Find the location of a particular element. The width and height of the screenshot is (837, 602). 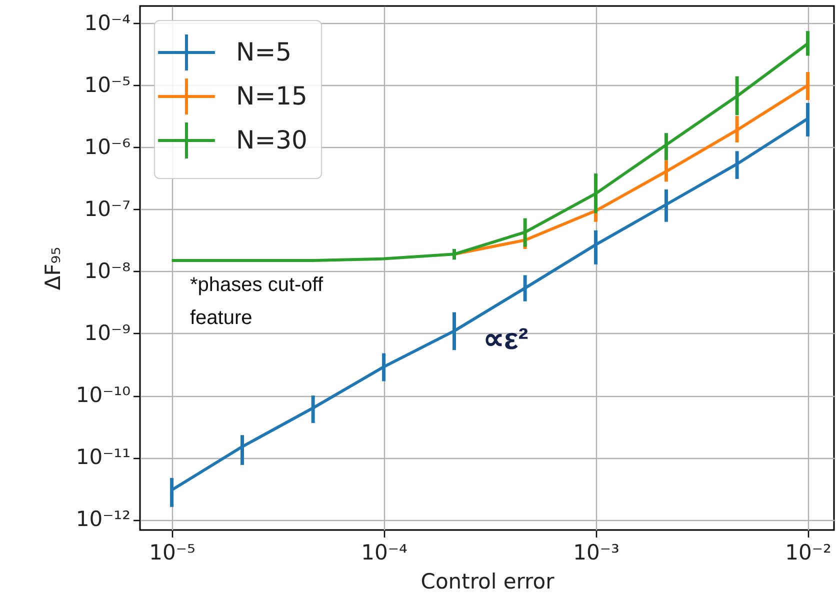

y-tick-label: 10⁻⁴ is located at coordinates (107, 22).